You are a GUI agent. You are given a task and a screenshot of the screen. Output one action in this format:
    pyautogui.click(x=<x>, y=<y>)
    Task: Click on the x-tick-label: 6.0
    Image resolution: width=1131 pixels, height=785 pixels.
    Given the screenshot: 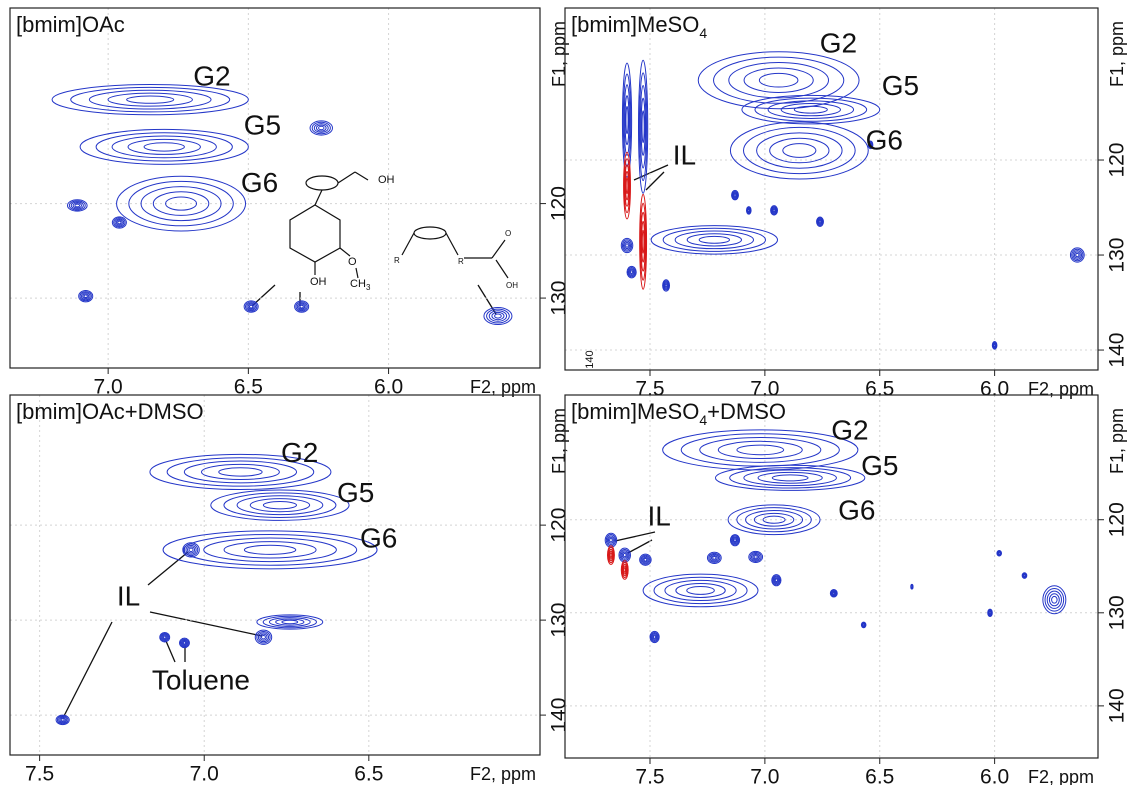 What is the action you would take?
    pyautogui.click(x=388, y=387)
    